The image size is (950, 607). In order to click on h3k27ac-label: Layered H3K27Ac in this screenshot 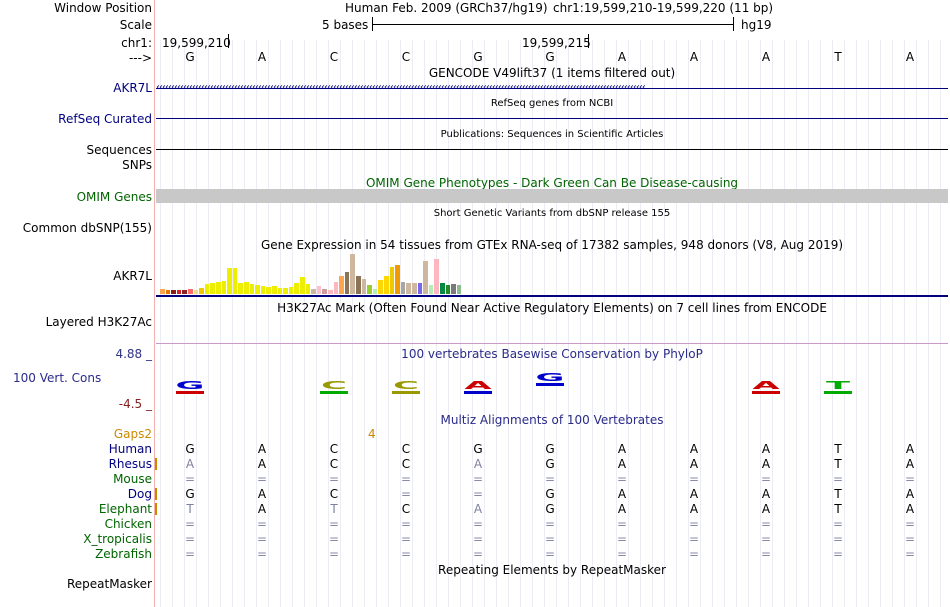, I will do `click(98, 322)`.